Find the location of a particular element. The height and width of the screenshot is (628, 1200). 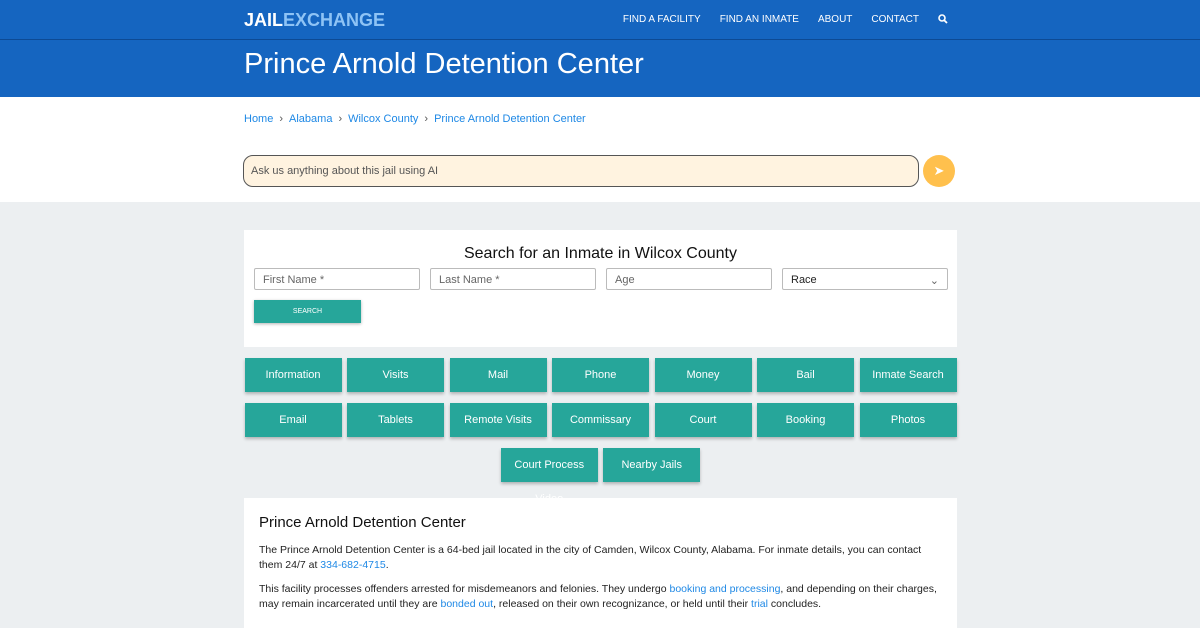

paper-plane-icon: ➤ is located at coordinates (939, 170).